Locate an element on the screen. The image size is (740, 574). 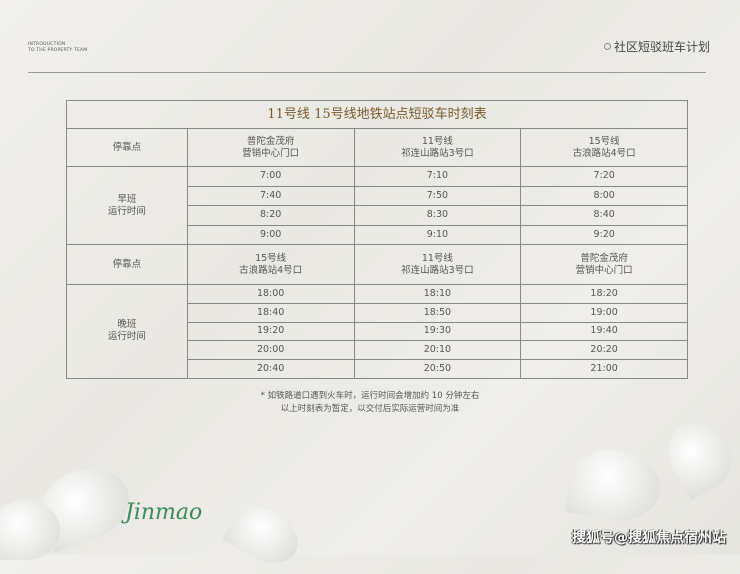
table-row: 20:00 20:10 20:20 is located at coordinates (377, 350).